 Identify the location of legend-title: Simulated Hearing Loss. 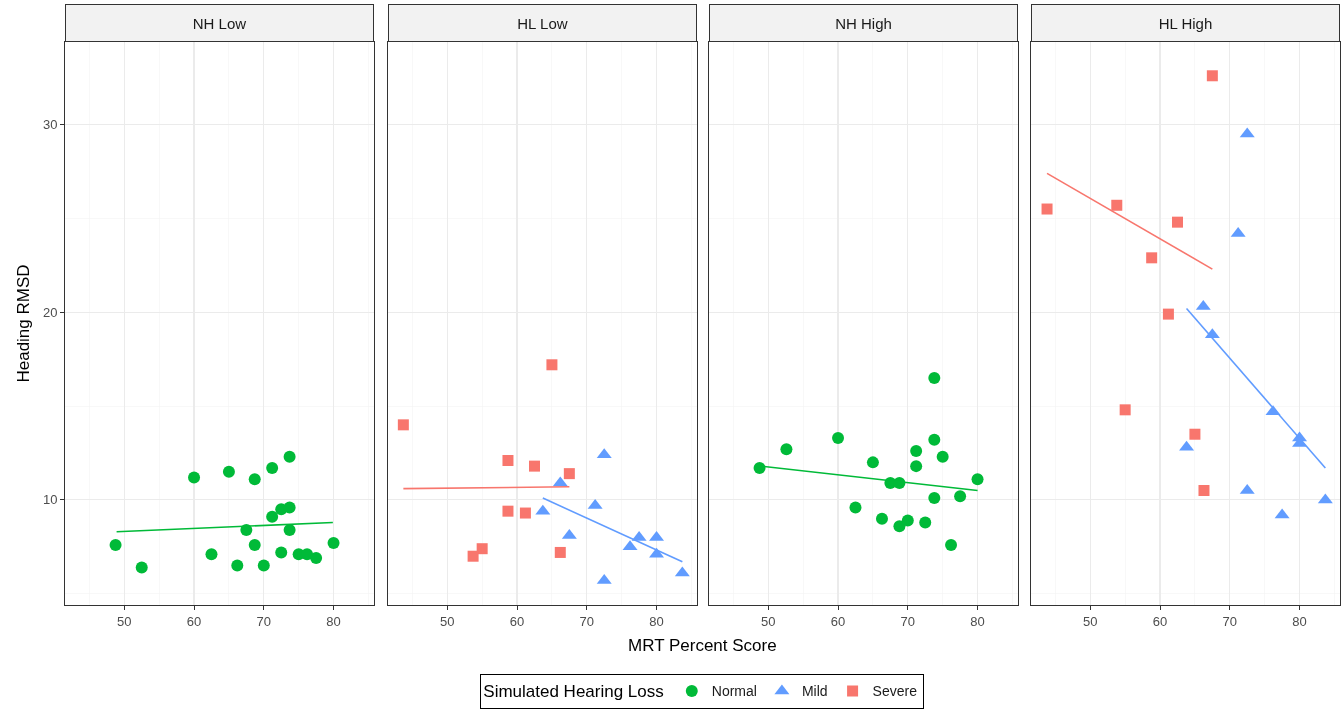
(573, 692).